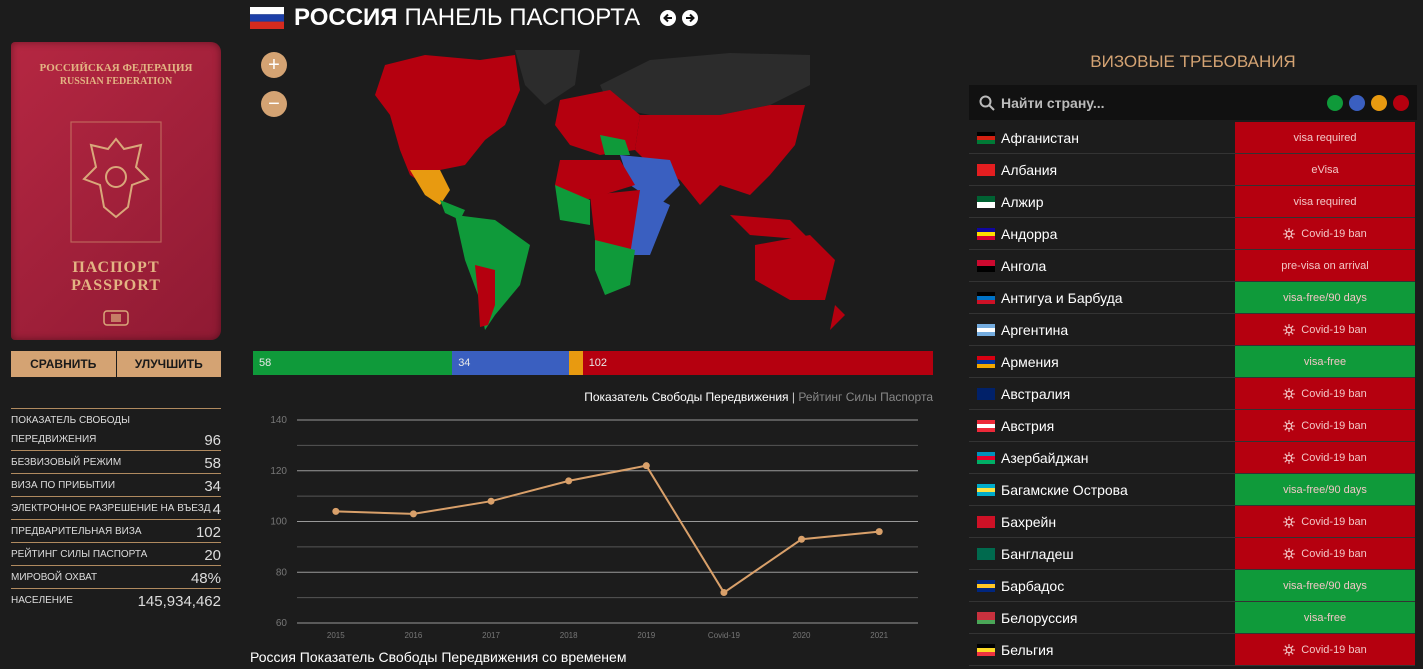 This screenshot has height=669, width=1423. Describe the element at coordinates (278, 420) in the screenshot. I see `y-tick-label: 140` at that location.